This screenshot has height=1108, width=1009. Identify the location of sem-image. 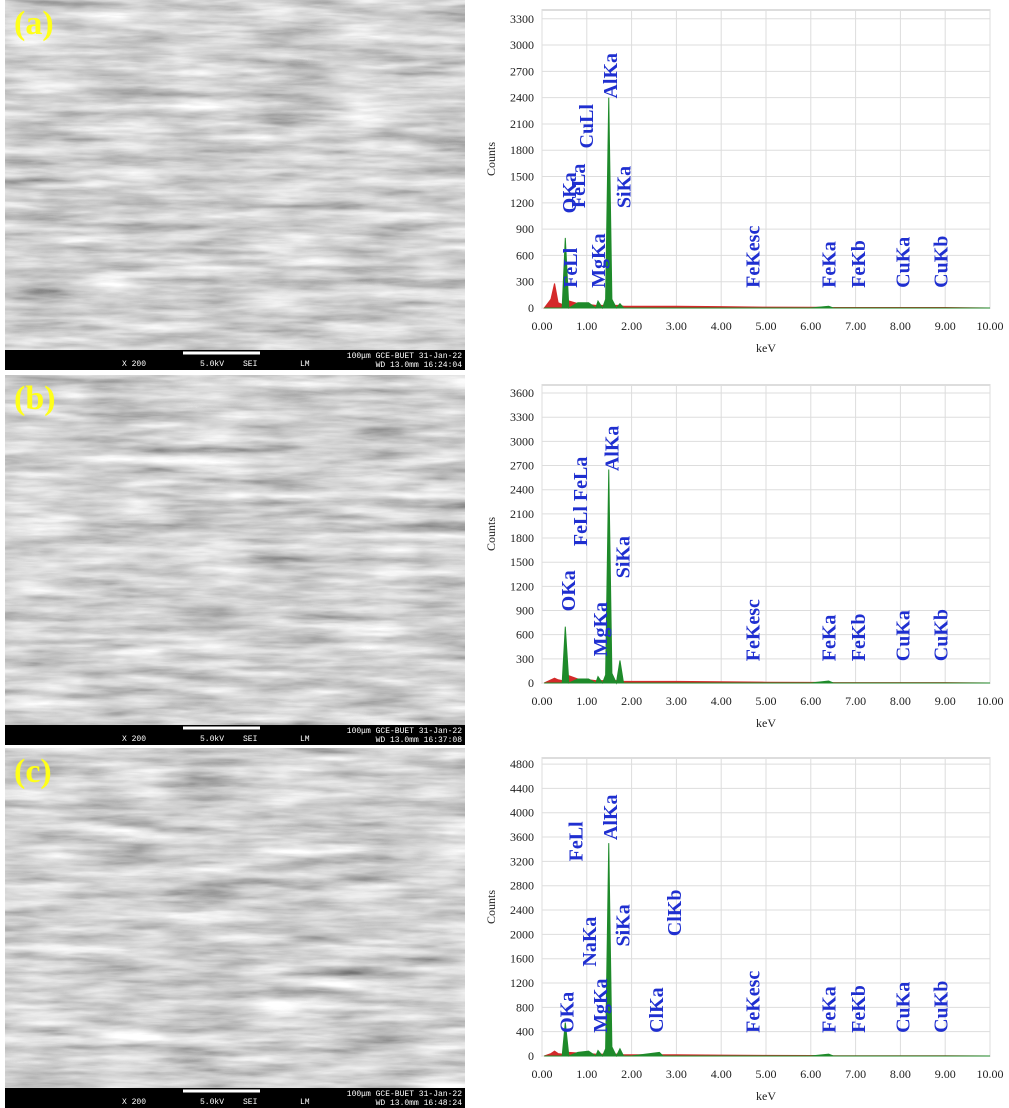
(235, 550).